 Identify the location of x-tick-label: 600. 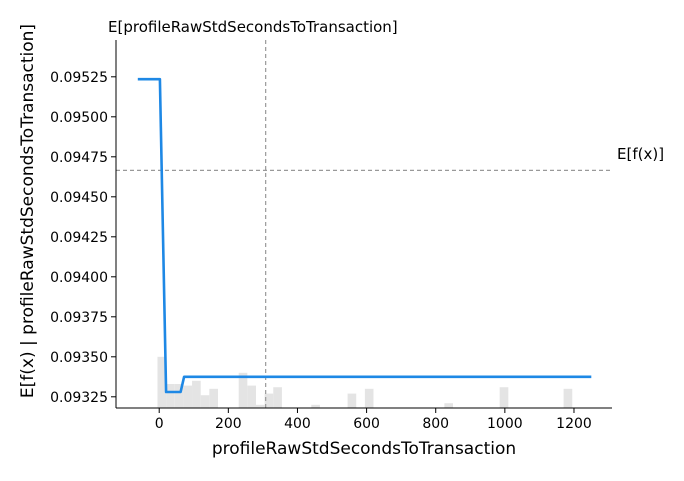
(366, 424).